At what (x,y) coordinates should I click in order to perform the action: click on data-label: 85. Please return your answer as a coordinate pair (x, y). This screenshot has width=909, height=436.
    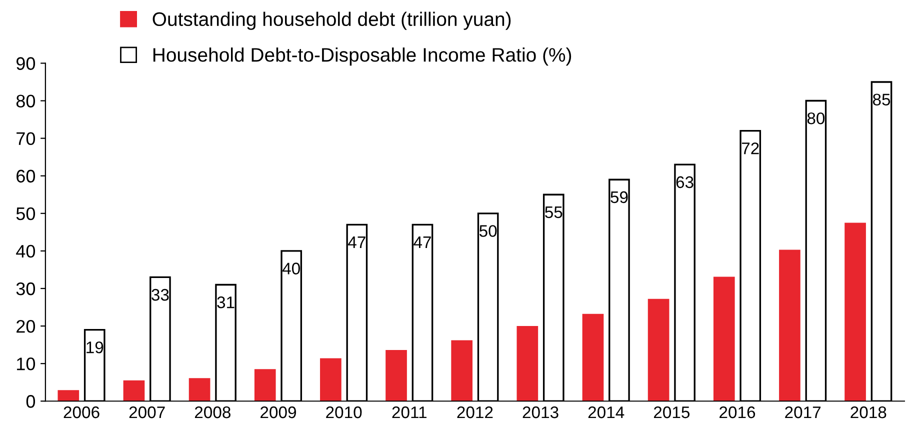
    Looking at the image, I should click on (881, 100).